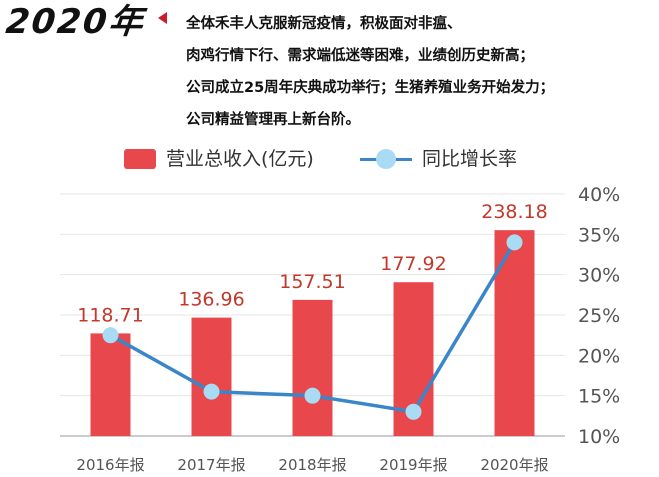 This screenshot has width=659, height=477. What do you see at coordinates (324, 24) in the screenshot?
I see `headline-line: 全体禾丰人克服新冠疫情，积极面对非瘟、` at bounding box center [324, 24].